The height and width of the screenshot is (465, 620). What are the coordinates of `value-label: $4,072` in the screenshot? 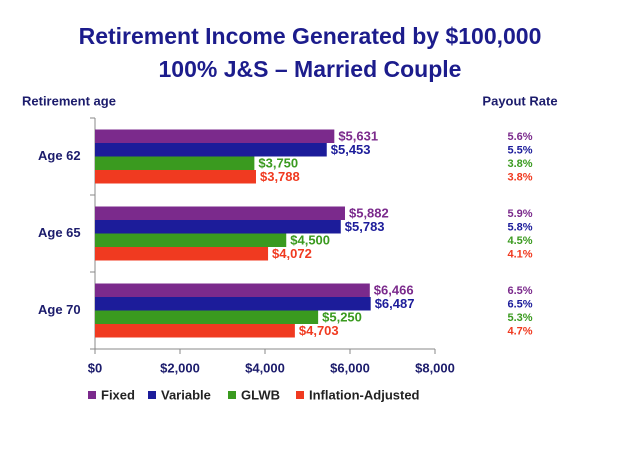 It's located at (292, 253).